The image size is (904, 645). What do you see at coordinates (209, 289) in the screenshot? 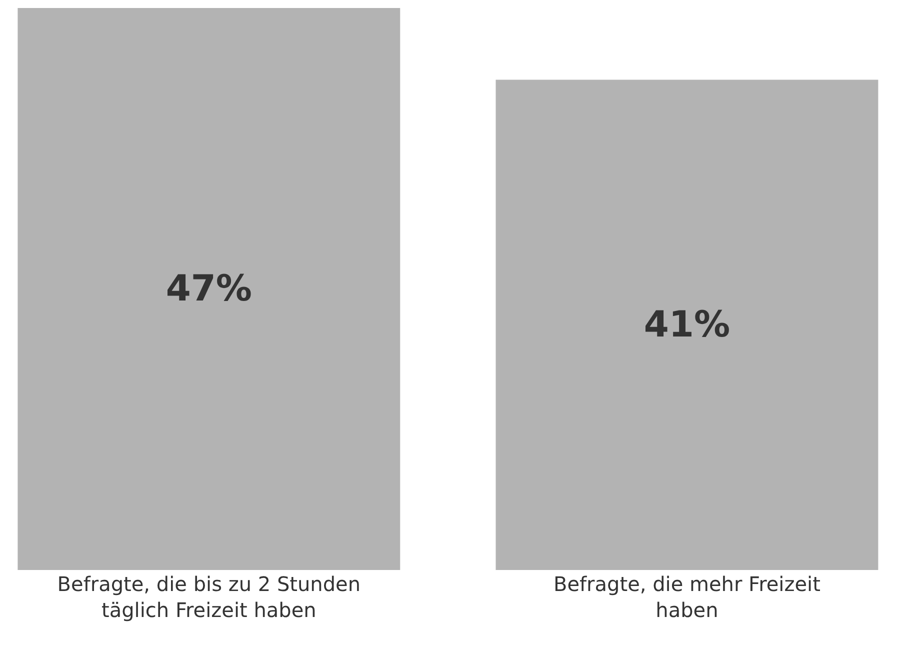
I see `data-label: 47%` at bounding box center [209, 289].